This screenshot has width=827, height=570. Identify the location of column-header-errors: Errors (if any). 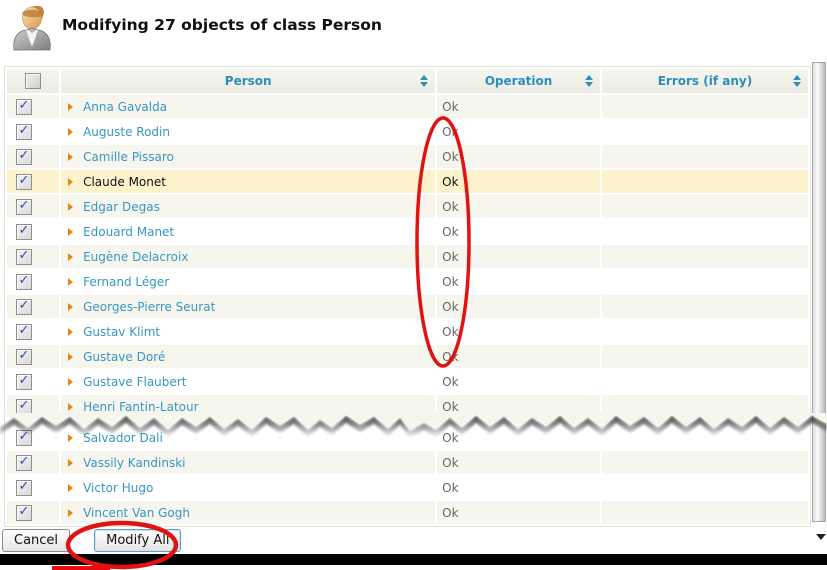
(704, 81).